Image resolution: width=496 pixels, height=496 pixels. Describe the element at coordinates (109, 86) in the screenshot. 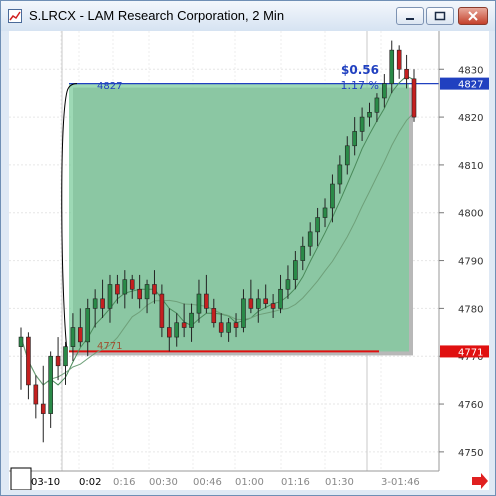

I see `range-high-label: 4827` at that location.